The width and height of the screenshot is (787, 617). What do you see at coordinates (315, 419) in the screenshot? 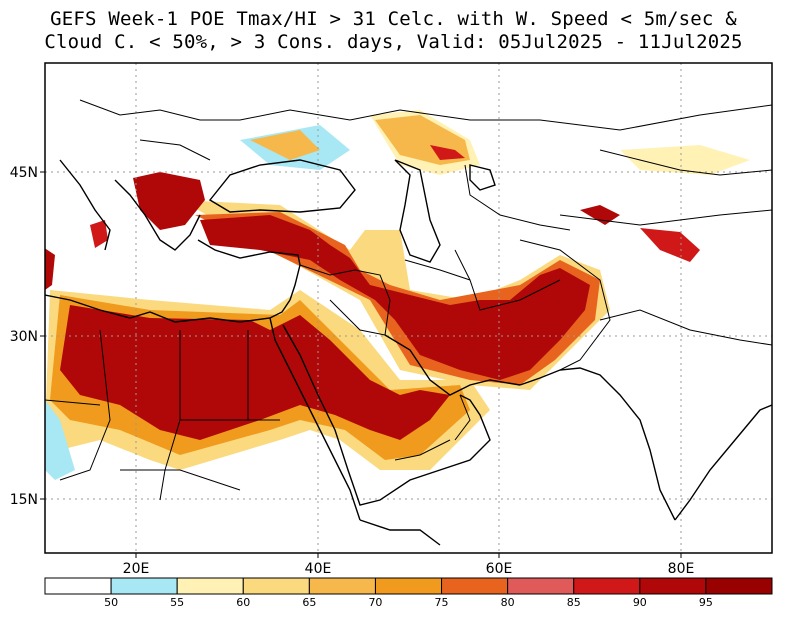
I see `coast-red-sea-west` at bounding box center [315, 419].